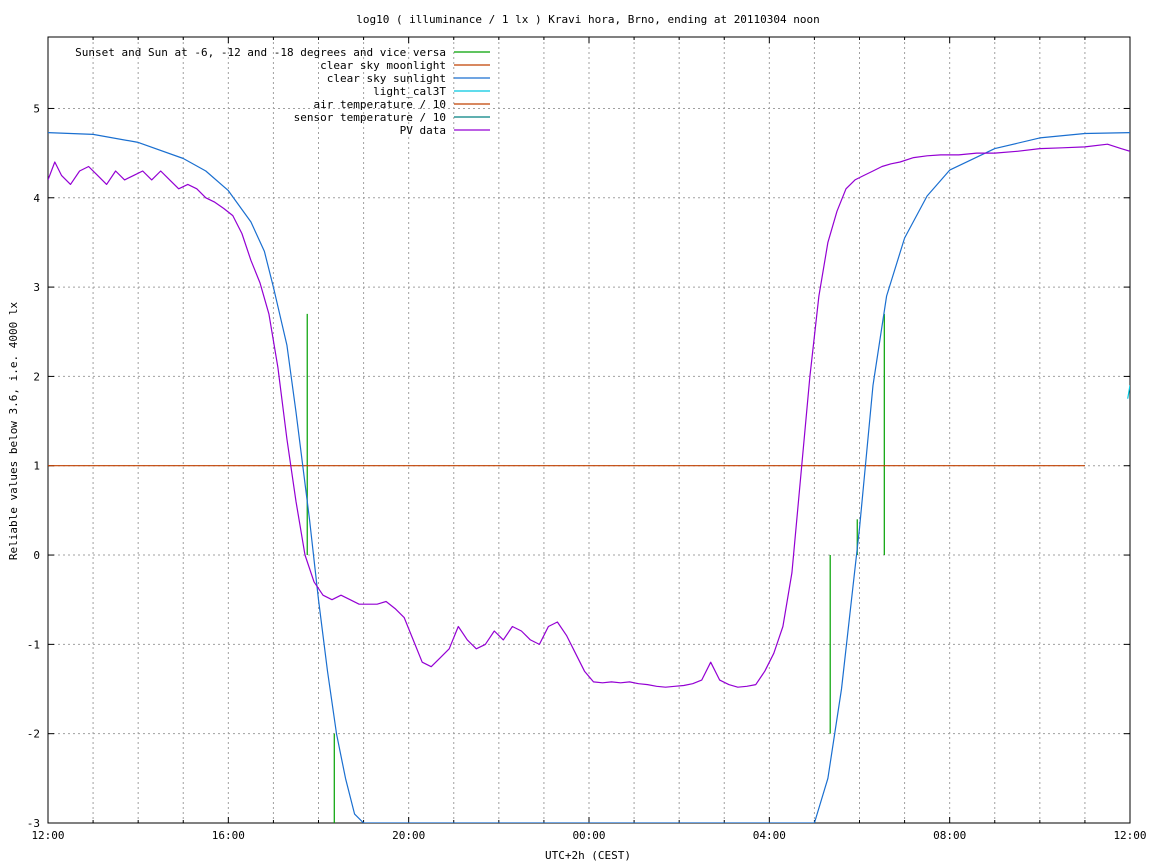  What do you see at coordinates (386, 78) in the screenshot?
I see `legend-label: clear sky sunlight` at bounding box center [386, 78].